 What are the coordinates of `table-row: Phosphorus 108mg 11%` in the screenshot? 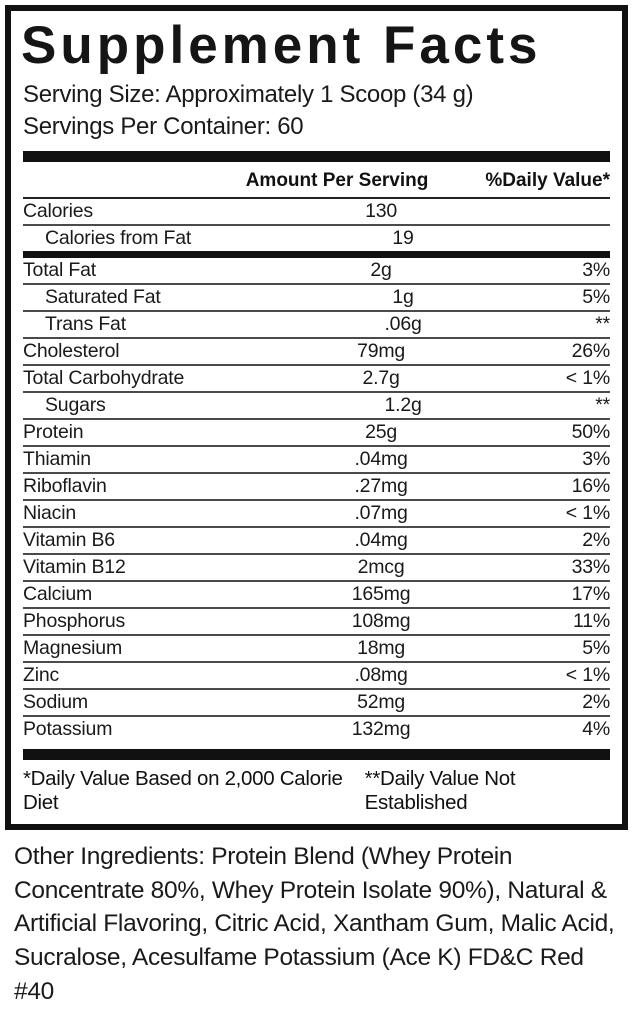 It's located at (316, 622).